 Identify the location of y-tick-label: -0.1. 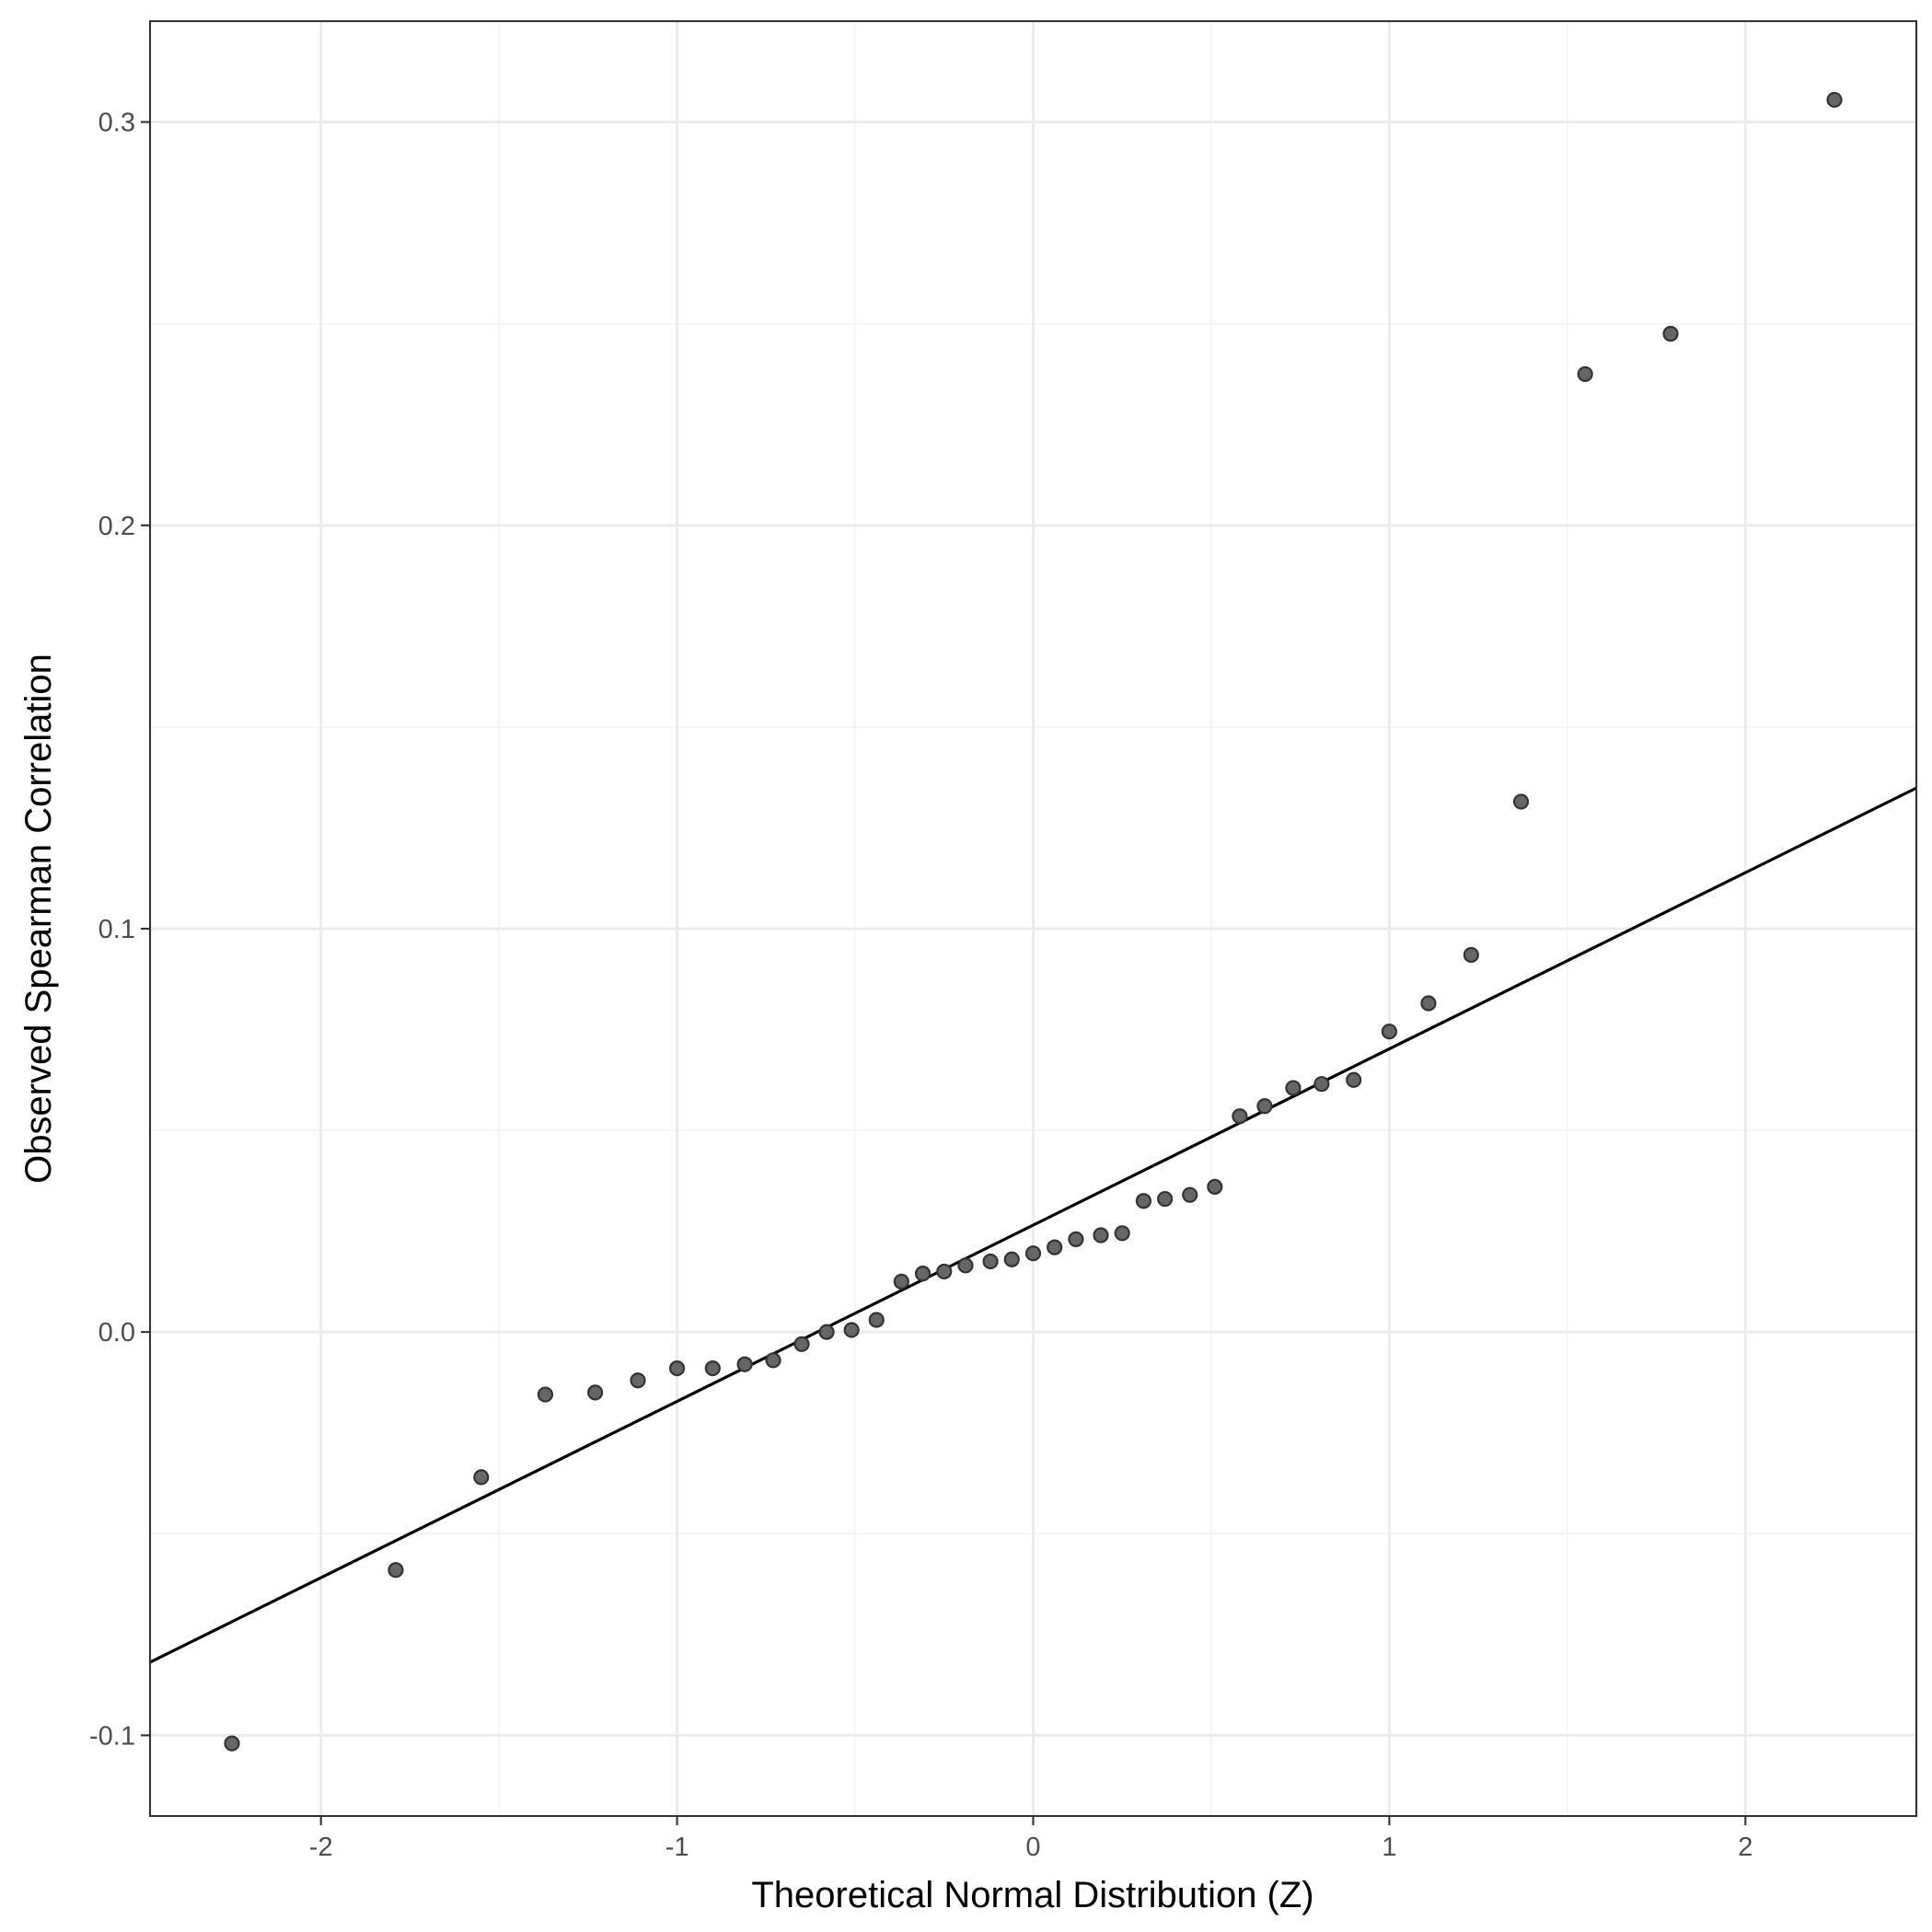
(112, 1736).